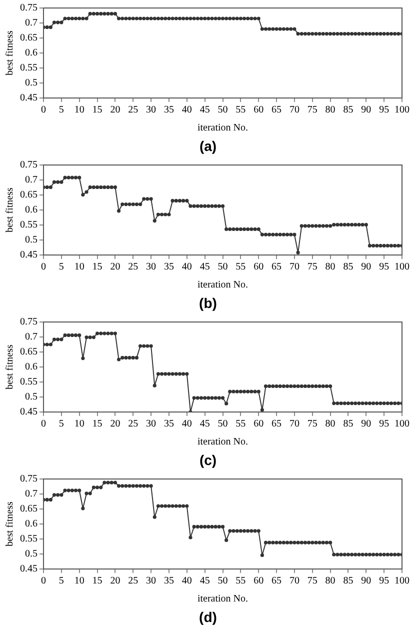 This screenshot has width=416, height=629. What do you see at coordinates (208, 617) in the screenshot?
I see `text: (d)` at bounding box center [208, 617].